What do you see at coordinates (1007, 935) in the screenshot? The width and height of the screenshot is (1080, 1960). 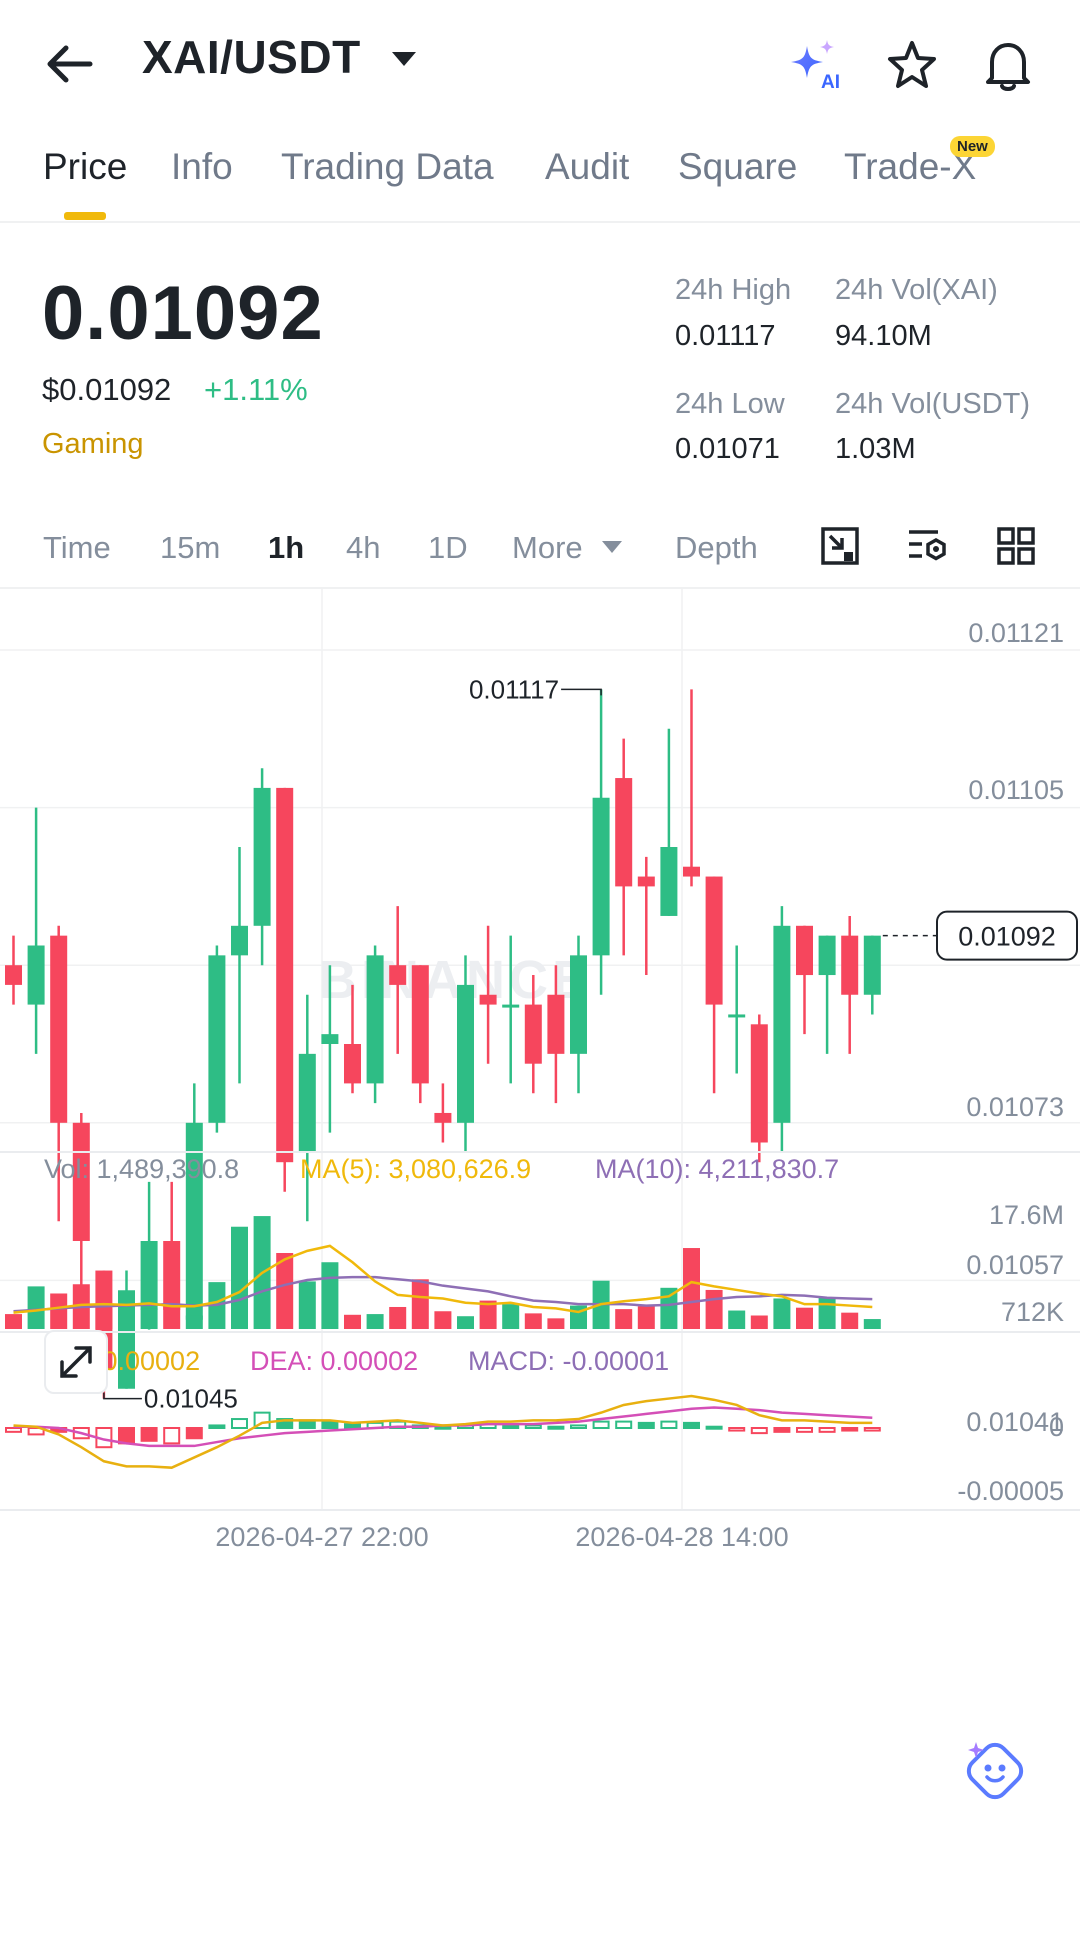 I see `last-price-box` at bounding box center [1007, 935].